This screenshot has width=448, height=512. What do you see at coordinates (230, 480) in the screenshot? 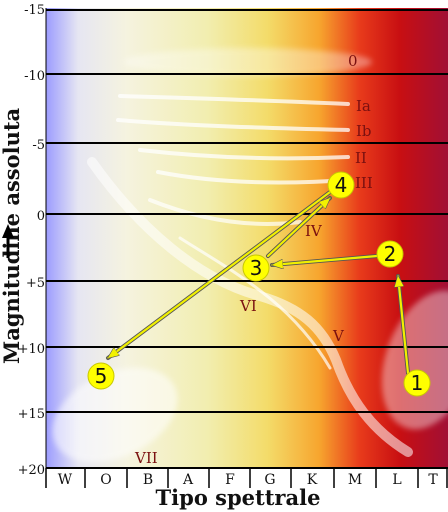
I see `spectral-class-label: F` at bounding box center [230, 480].